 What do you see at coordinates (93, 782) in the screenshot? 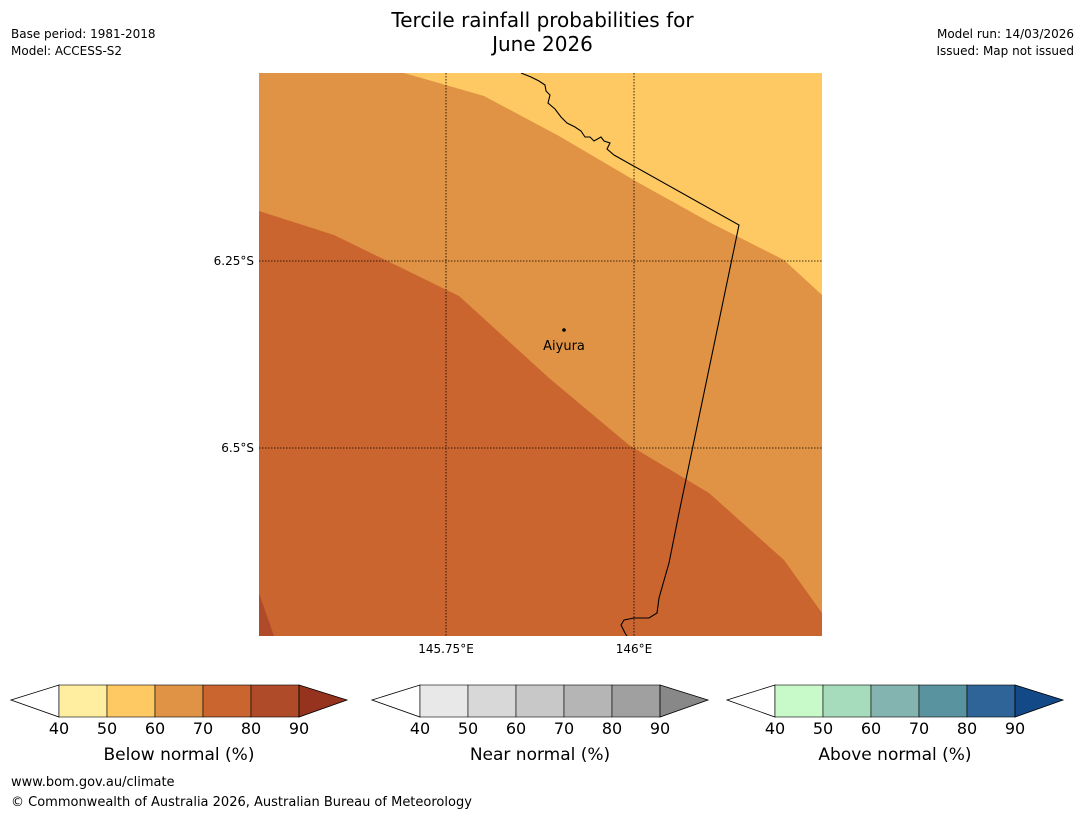
I see `footer-url: www.bom.gov.au/climate` at bounding box center [93, 782].